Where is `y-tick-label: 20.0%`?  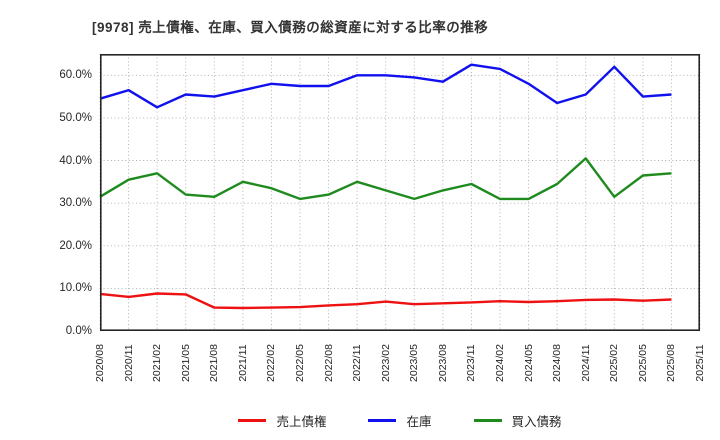
y-tick-label: 20.0% is located at coordinates (75, 245).